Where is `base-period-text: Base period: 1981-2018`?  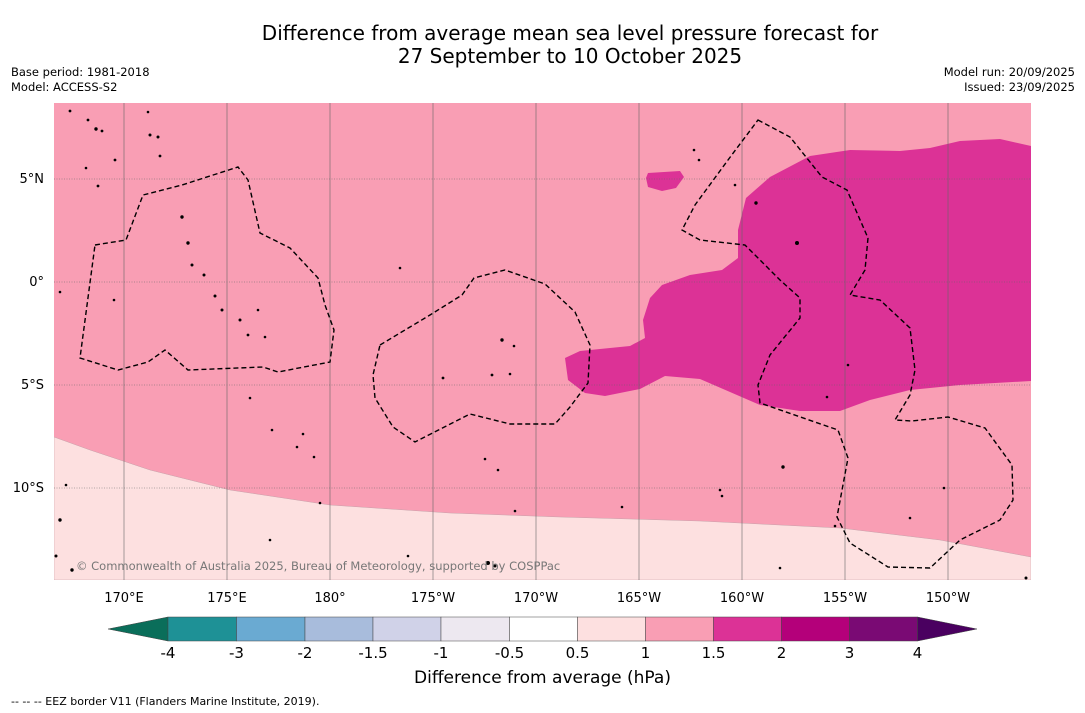 base-period-text: Base period: 1981-2018 is located at coordinates (80, 72).